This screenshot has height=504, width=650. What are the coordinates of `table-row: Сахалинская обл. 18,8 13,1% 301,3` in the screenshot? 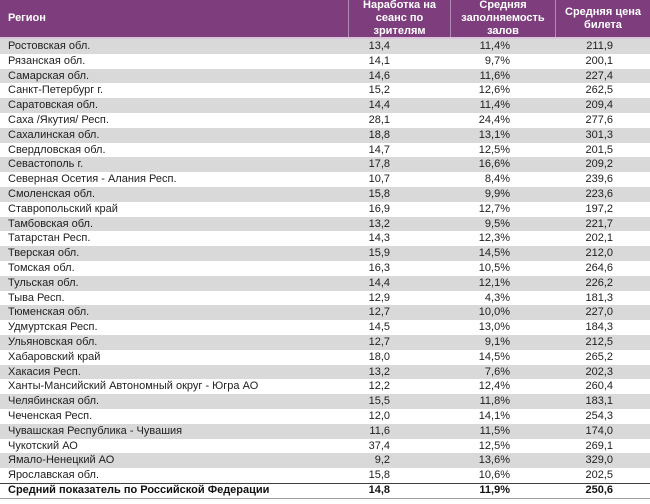 It's located at (325, 135).